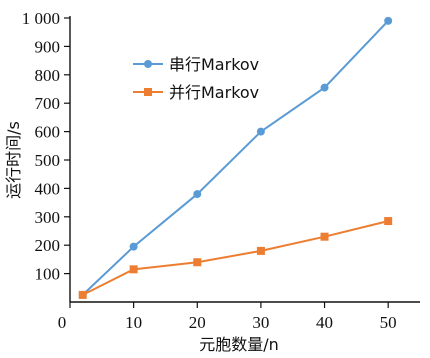 This screenshot has width=430, height=358. Describe the element at coordinates (260, 322) in the screenshot. I see `x-tick-label: 30` at that location.